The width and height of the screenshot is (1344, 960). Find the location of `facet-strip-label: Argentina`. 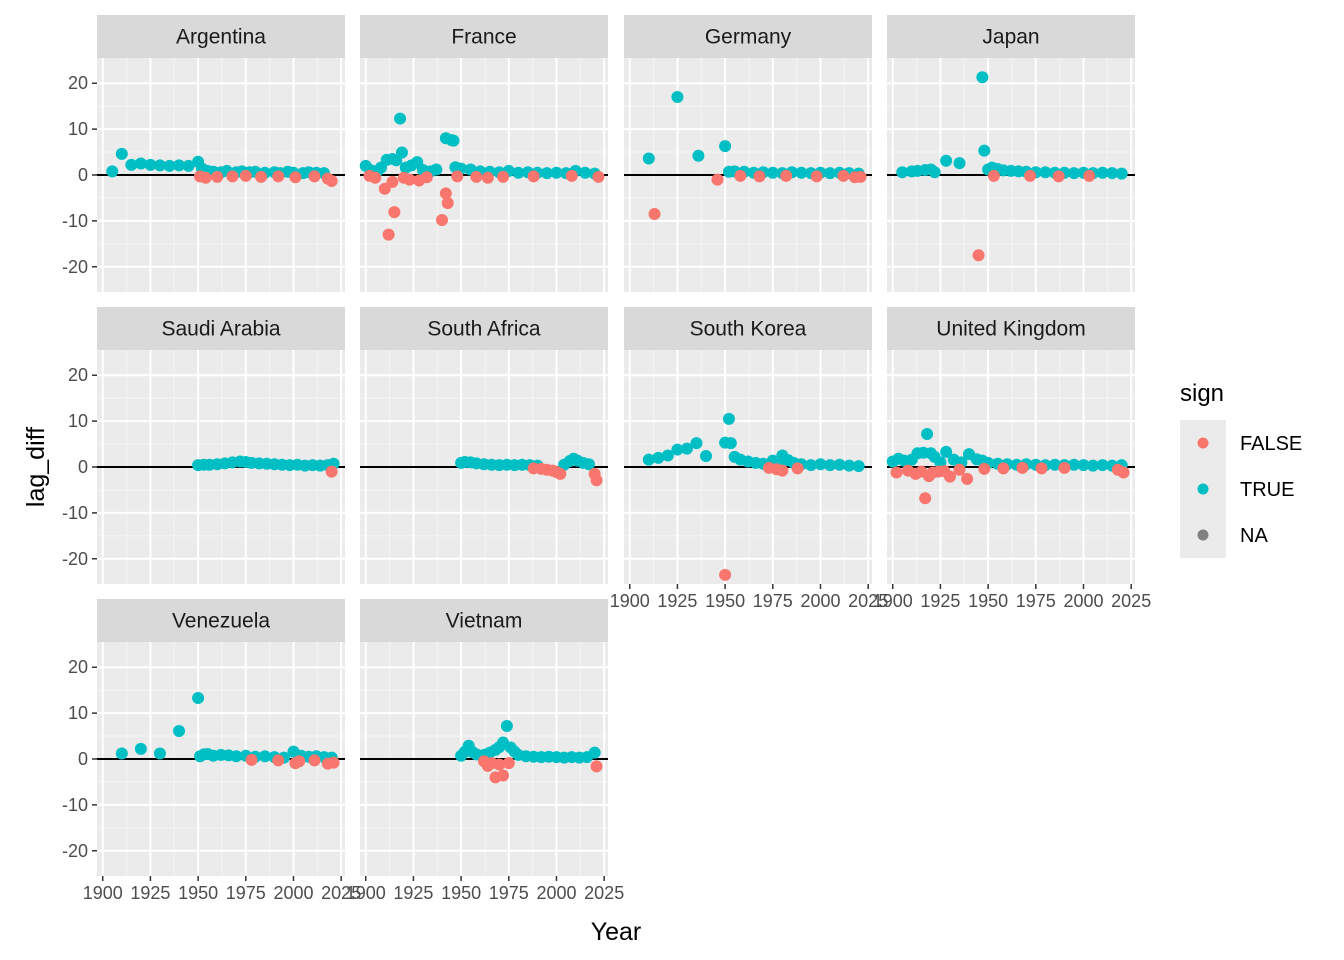

facet-strip-label: Argentina is located at coordinates (221, 37).